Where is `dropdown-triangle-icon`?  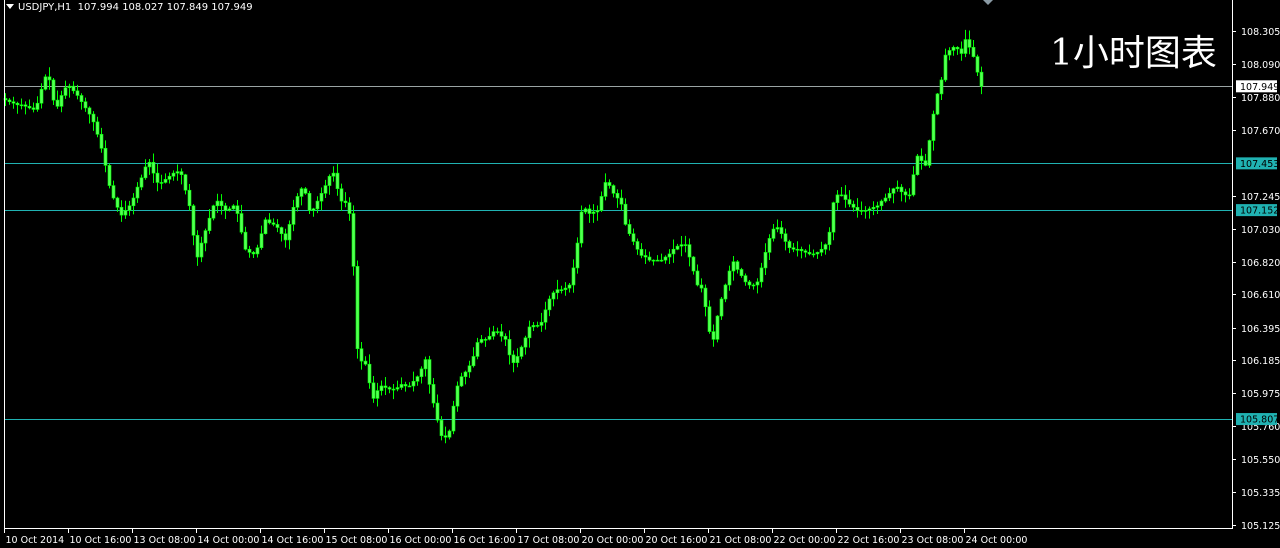
dropdown-triangle-icon is located at coordinates (10, 6).